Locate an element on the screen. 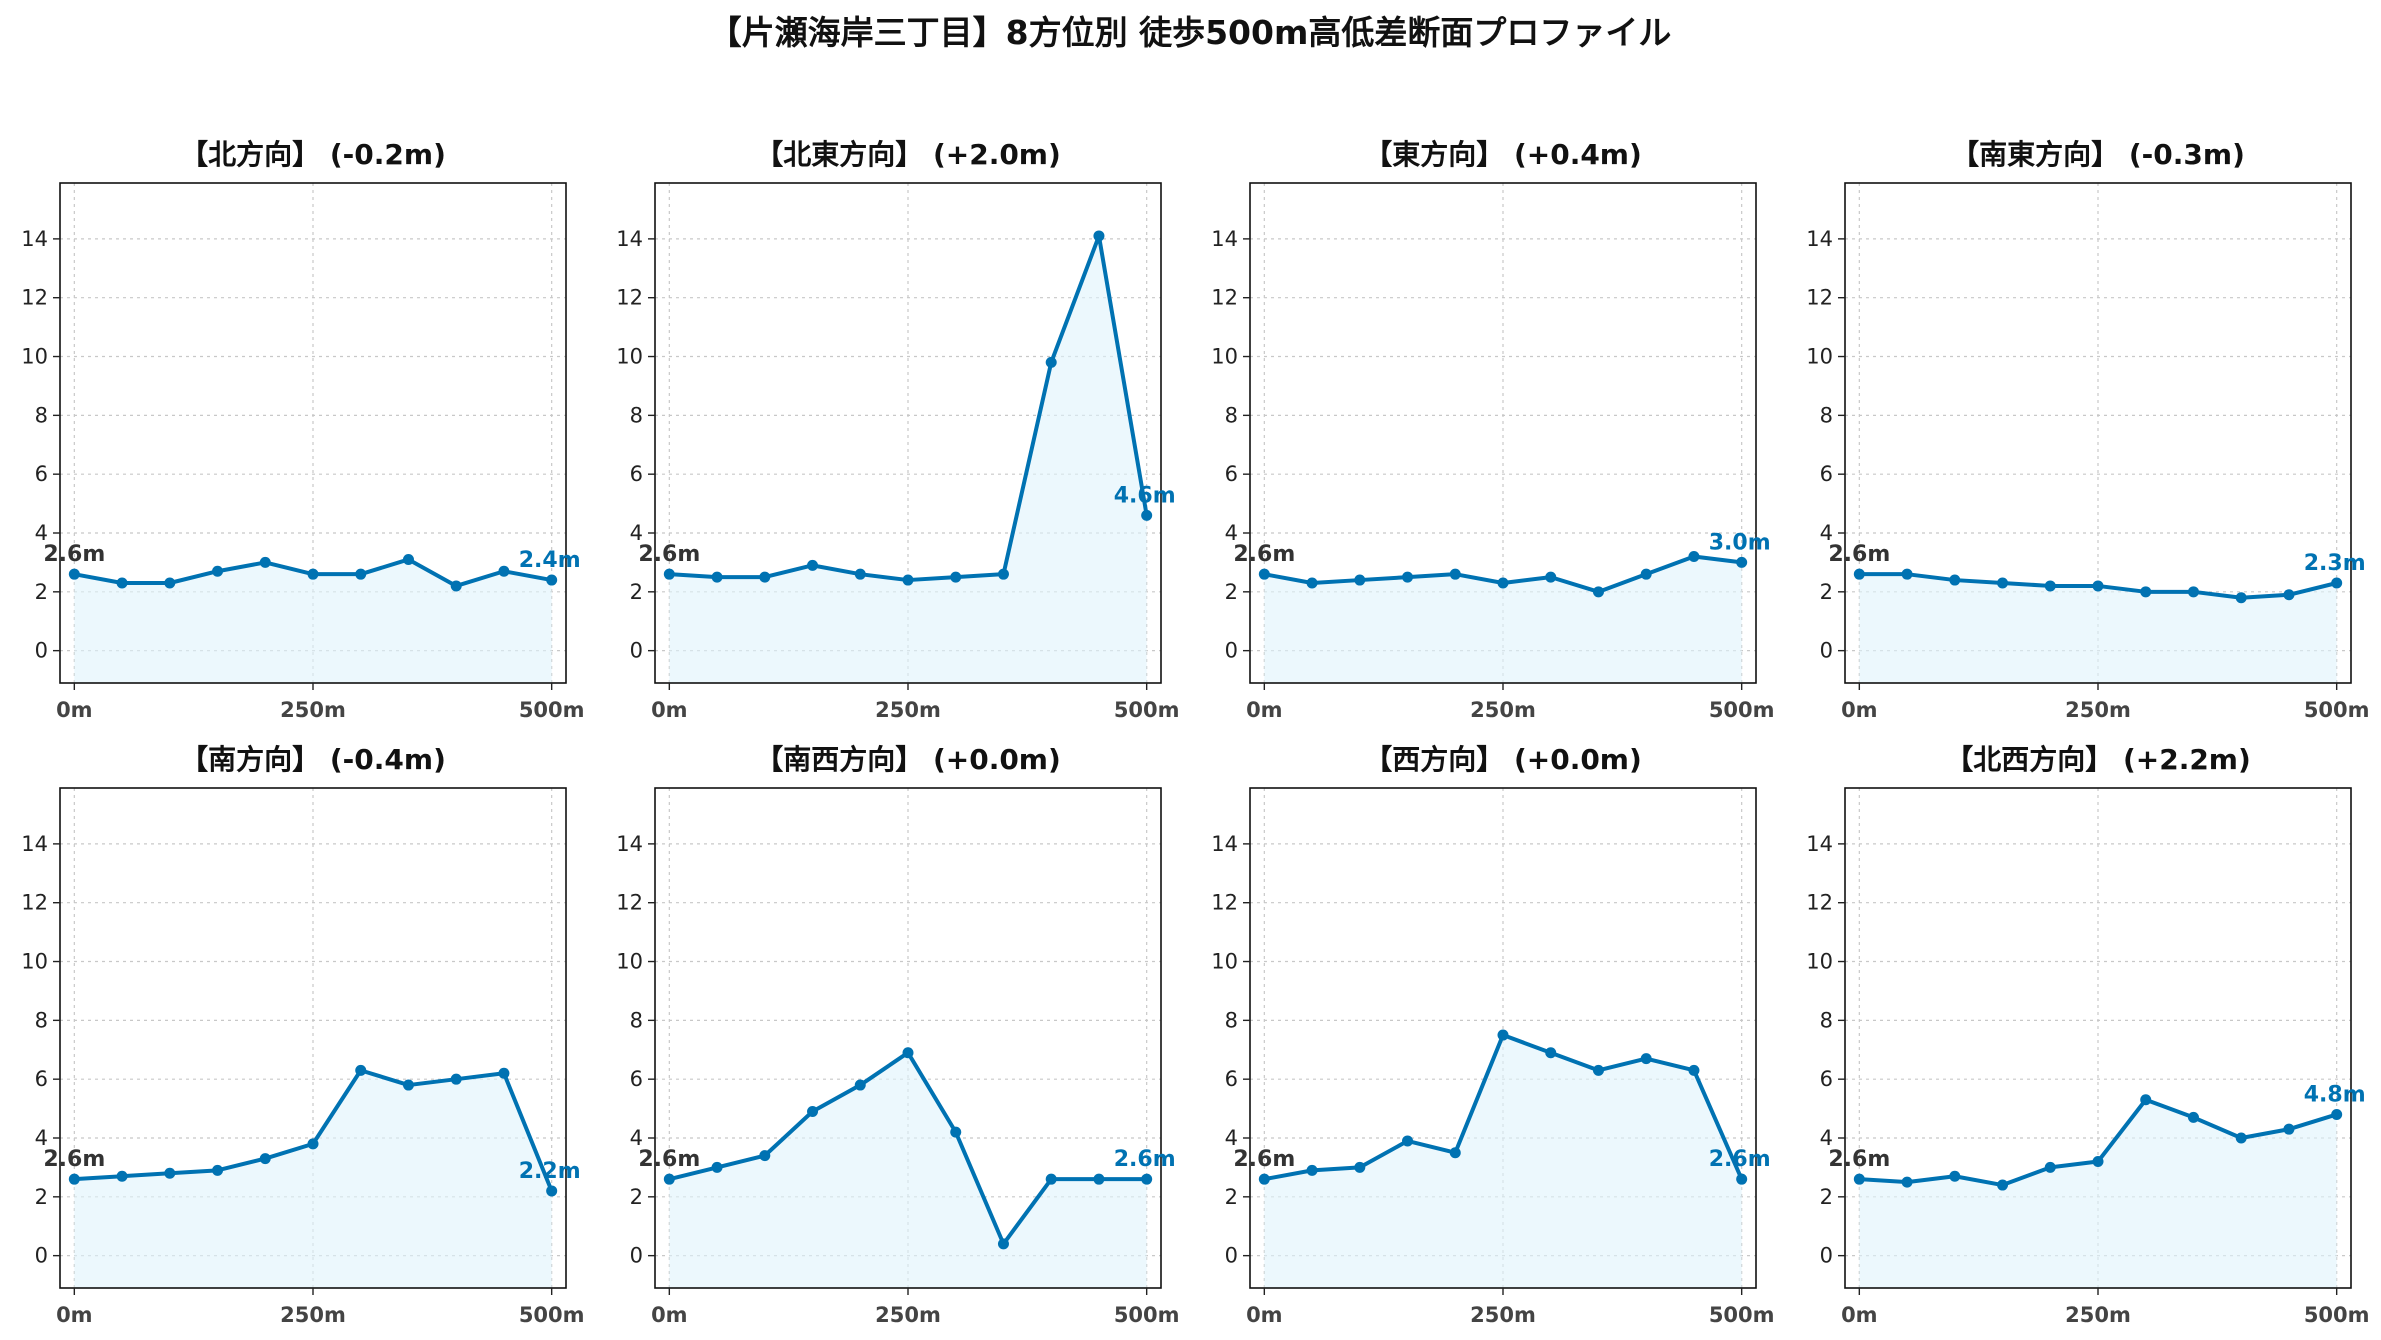  end-elevation-label: 3.0m is located at coordinates (1740, 542).